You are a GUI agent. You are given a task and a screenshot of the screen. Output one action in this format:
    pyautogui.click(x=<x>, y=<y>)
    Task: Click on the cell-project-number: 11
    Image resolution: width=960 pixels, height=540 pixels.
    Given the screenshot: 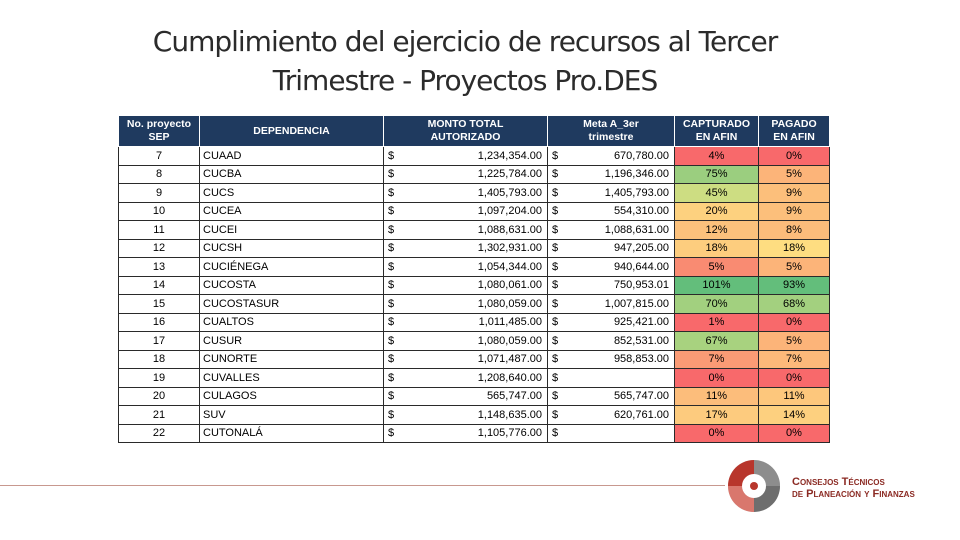 What is the action you would take?
    pyautogui.click(x=159, y=230)
    